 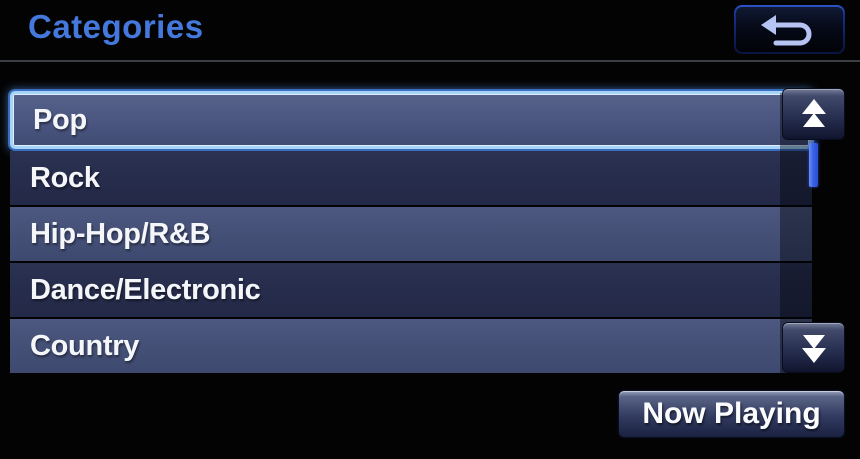 I want to click on scrollbar-thumb, so click(x=813, y=165).